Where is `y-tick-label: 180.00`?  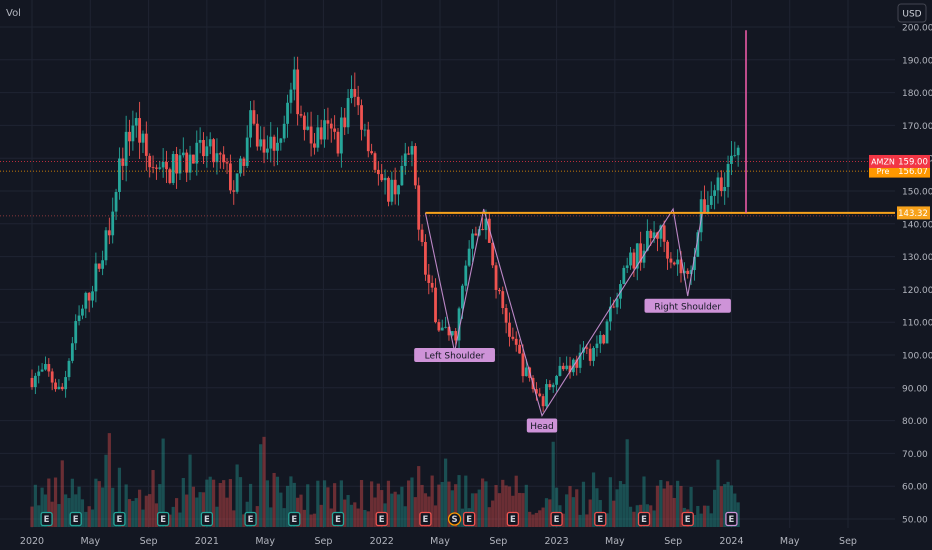 y-tick-label: 180.00 is located at coordinates (917, 94).